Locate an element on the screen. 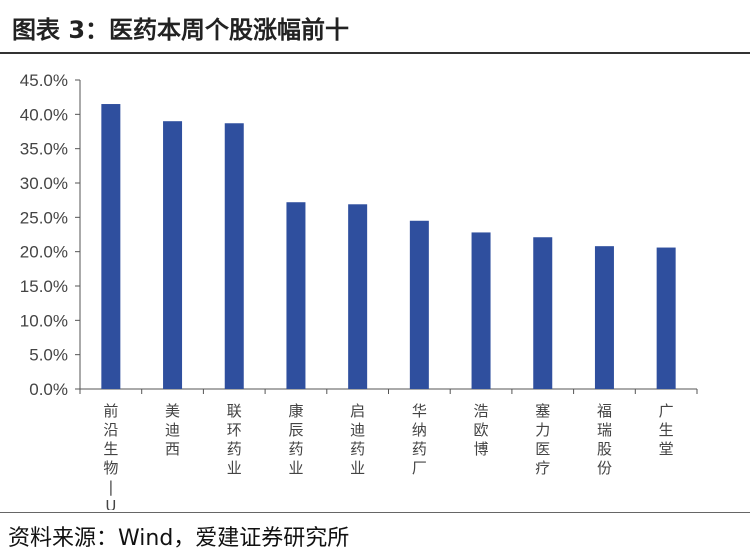 The width and height of the screenshot is (754, 557). x-category-label: 华纳药厂 is located at coordinates (419, 439).